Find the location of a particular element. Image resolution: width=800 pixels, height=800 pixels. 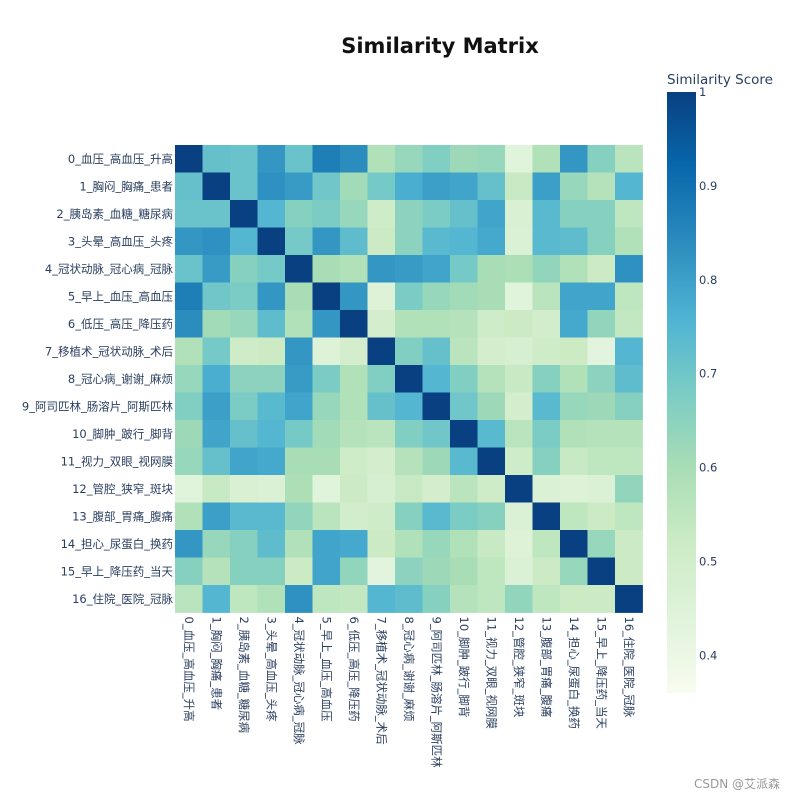

x-tick-label: 3_头晕_高血压_头疼 is located at coordinates (271, 670).